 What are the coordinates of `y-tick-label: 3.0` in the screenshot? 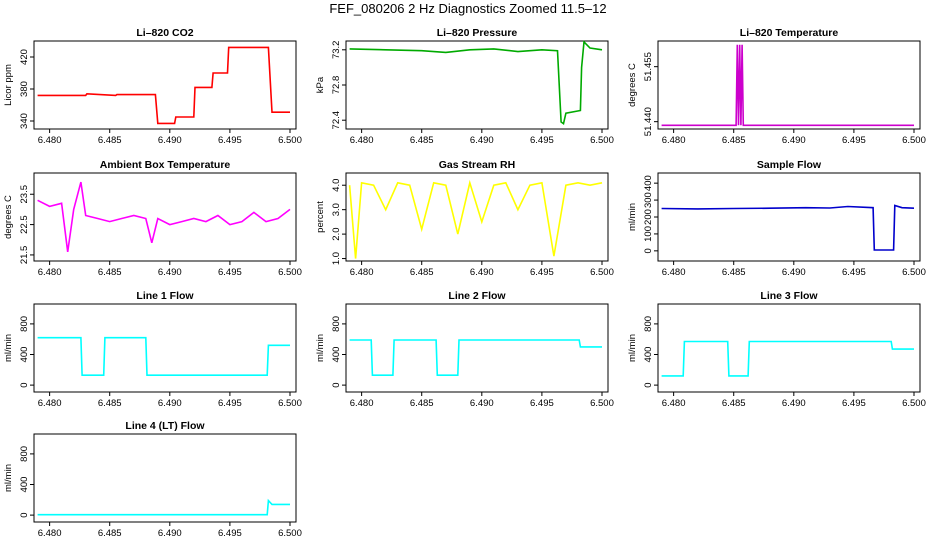 It's located at (336, 209).